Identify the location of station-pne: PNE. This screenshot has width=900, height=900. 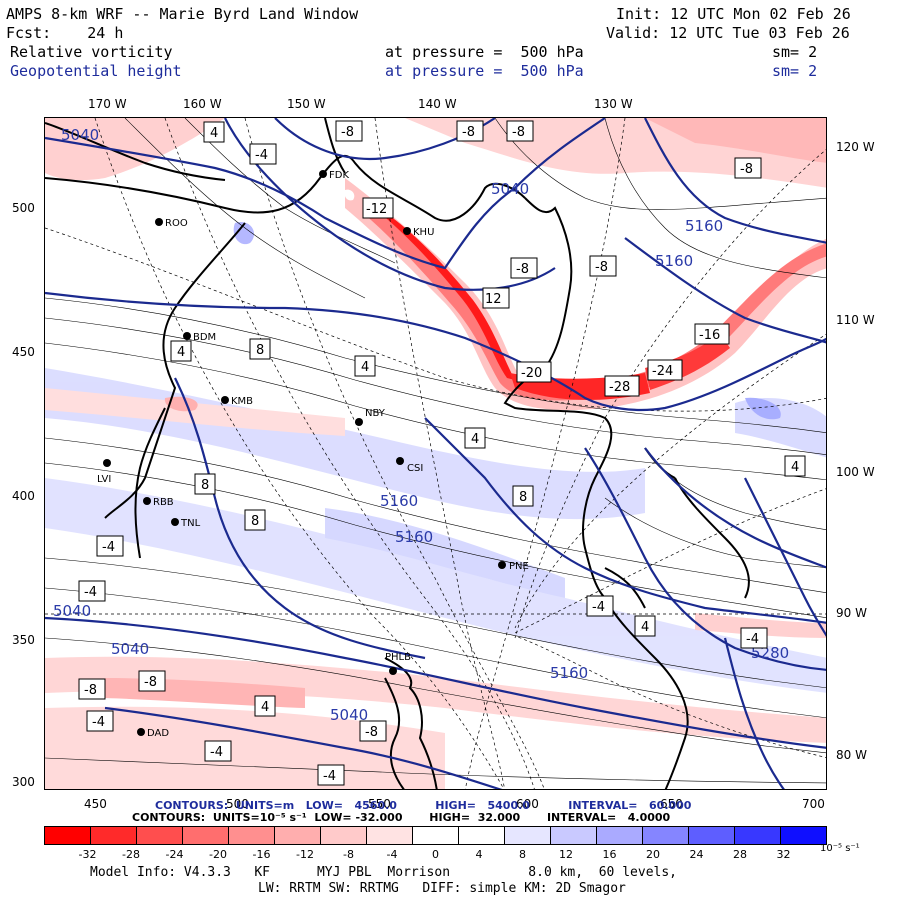
(513, 566).